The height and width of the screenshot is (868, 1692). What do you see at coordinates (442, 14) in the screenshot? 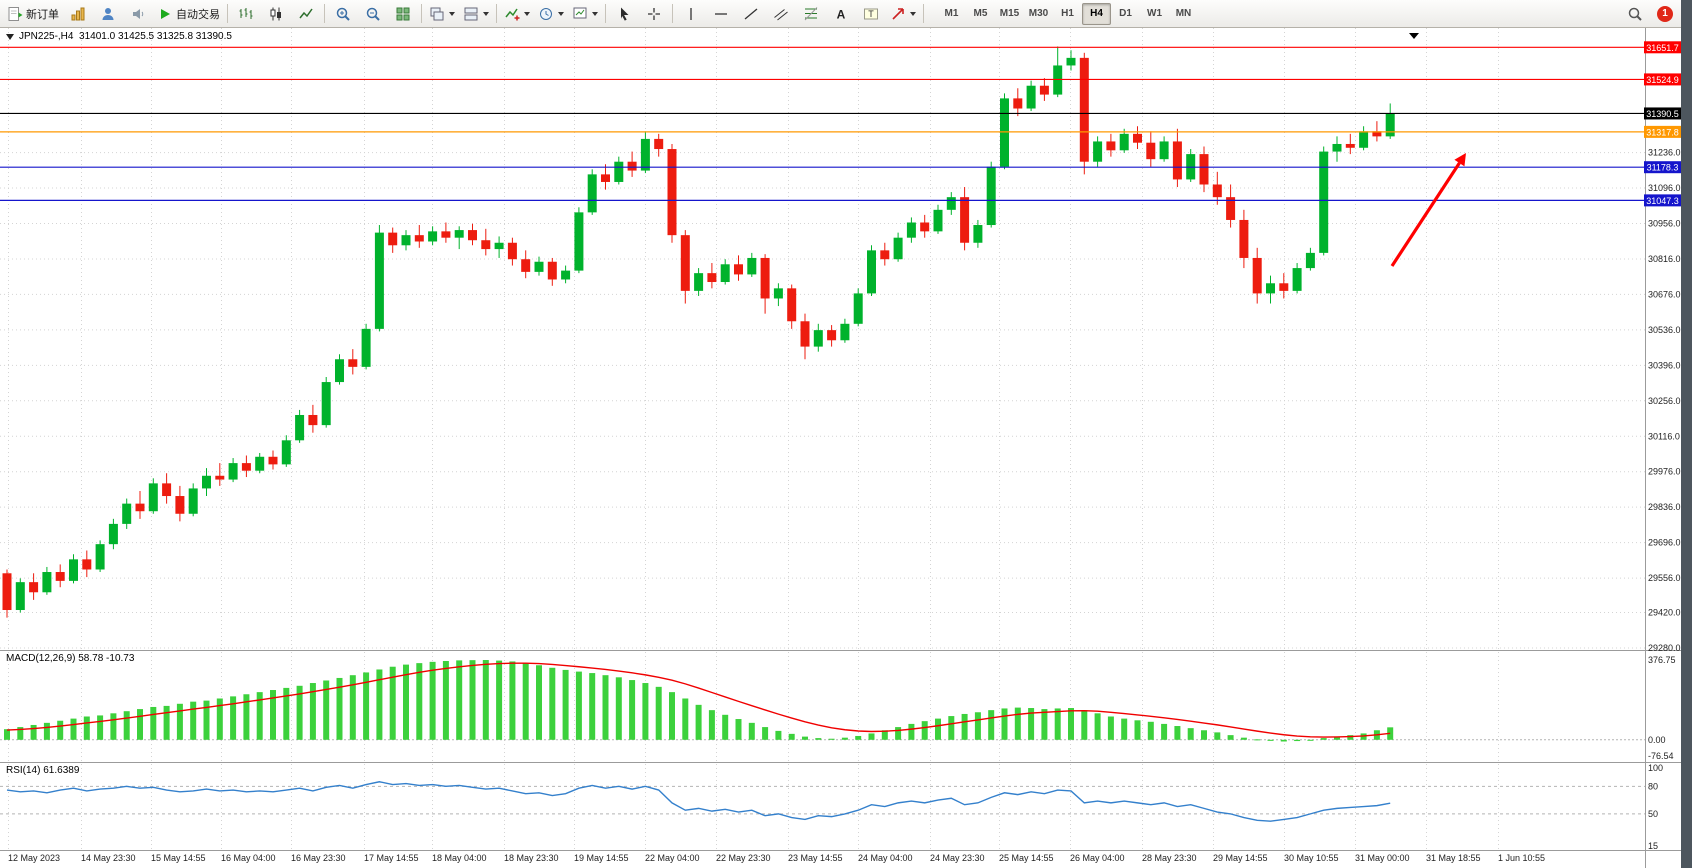
I see `toolbar-button-new-chart` at bounding box center [442, 14].